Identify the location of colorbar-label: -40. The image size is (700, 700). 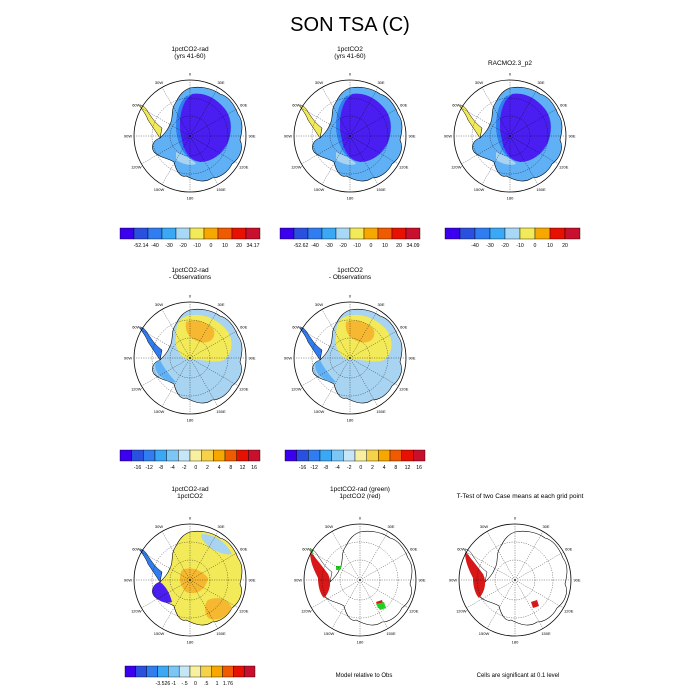
(155, 246).